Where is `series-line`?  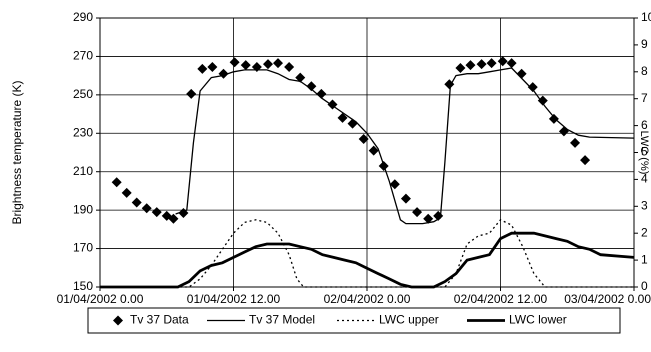
series-line is located at coordinates (367, 260).